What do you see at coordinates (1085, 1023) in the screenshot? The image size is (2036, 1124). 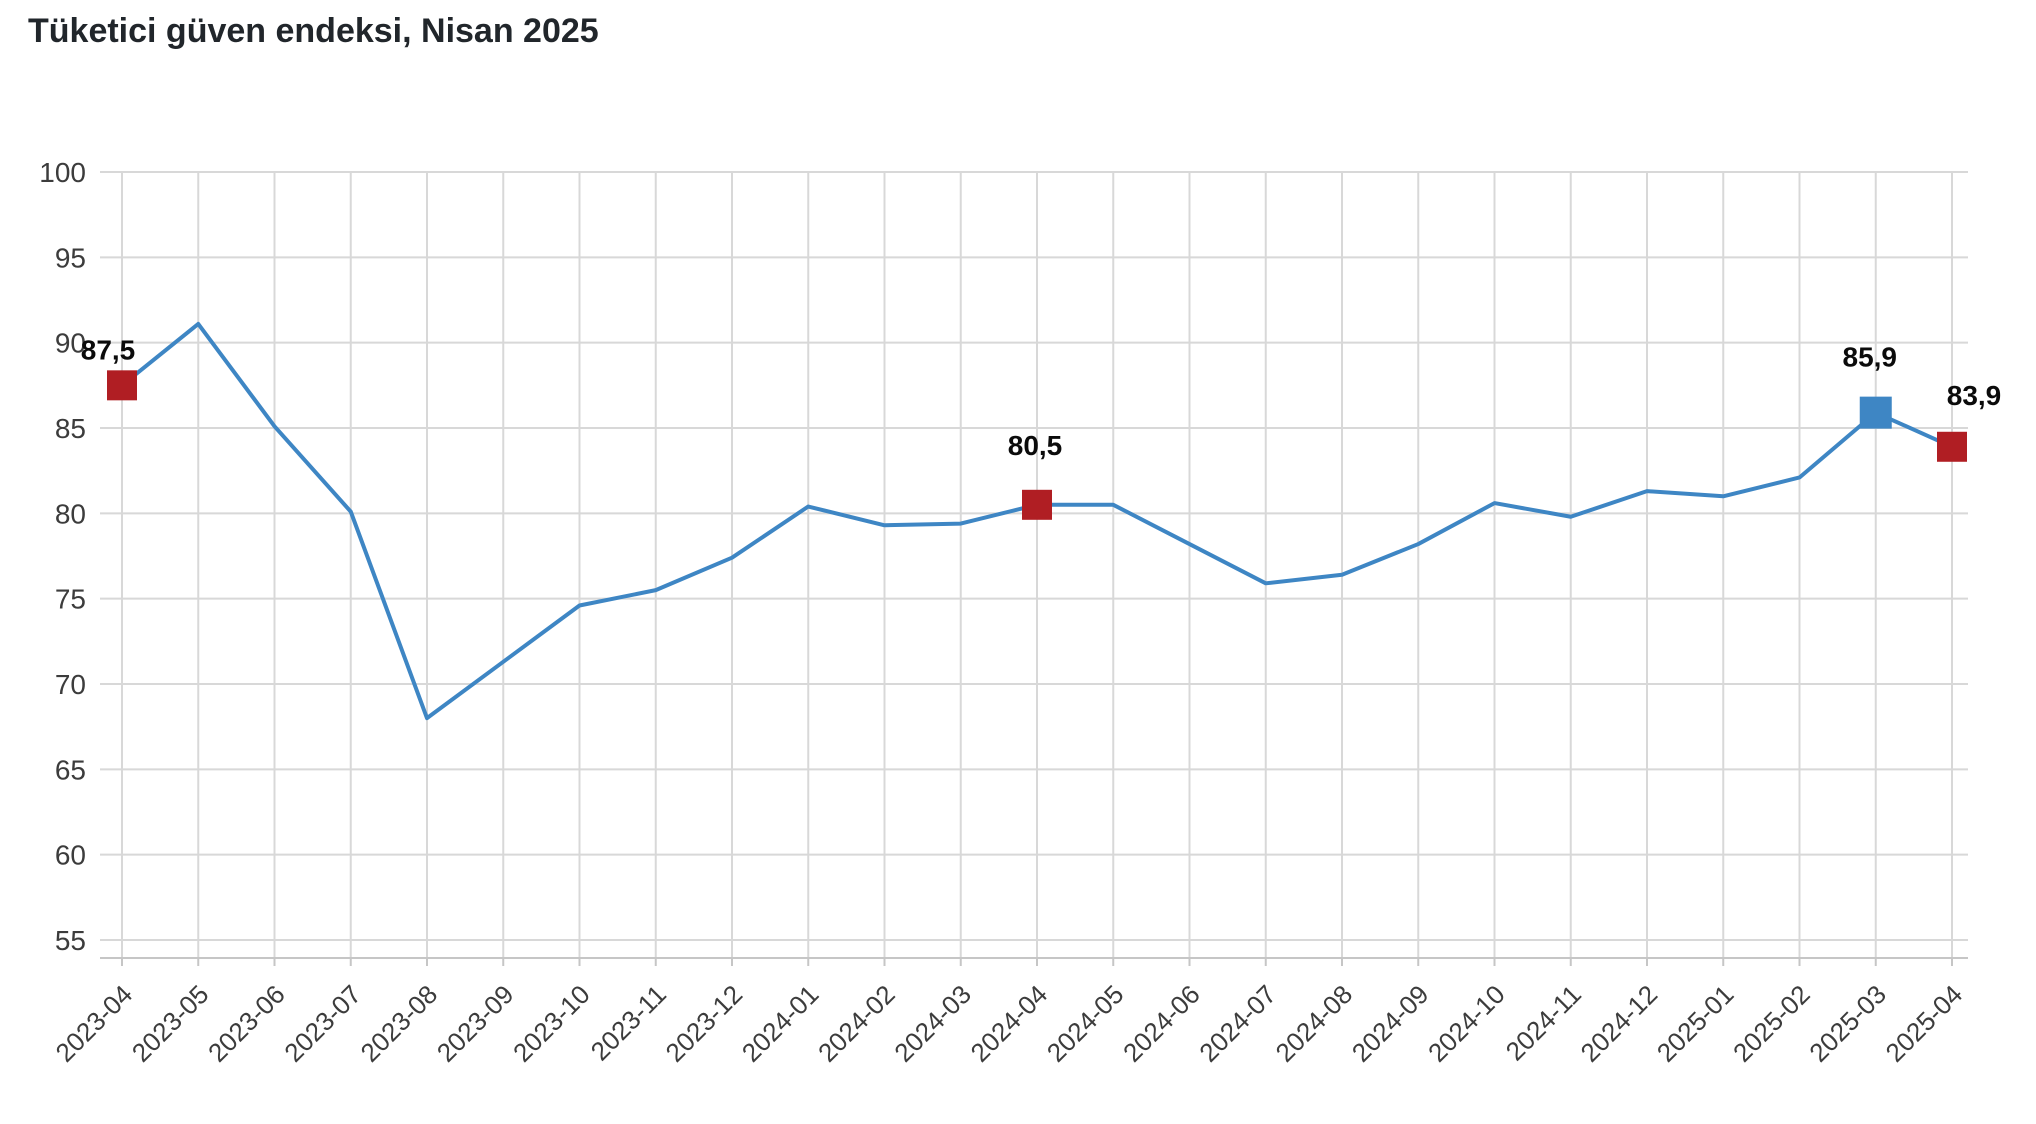 I see `x-axis-tick-label: 2024-05` at bounding box center [1085, 1023].